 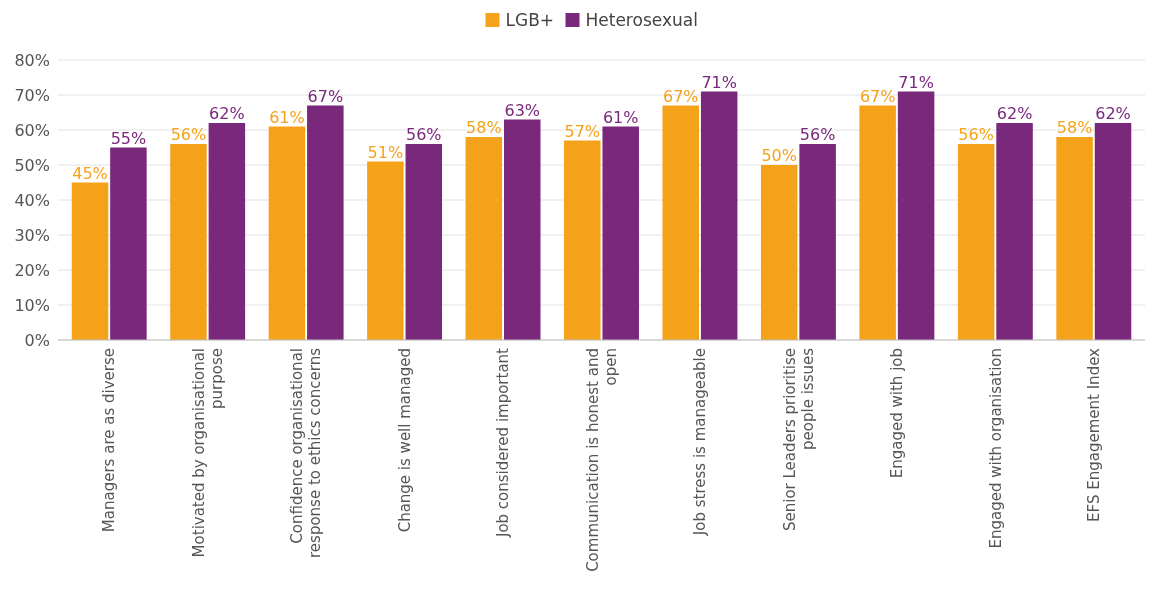 What do you see at coordinates (37, 340) in the screenshot?
I see `y-tick-label: 0%` at bounding box center [37, 340].